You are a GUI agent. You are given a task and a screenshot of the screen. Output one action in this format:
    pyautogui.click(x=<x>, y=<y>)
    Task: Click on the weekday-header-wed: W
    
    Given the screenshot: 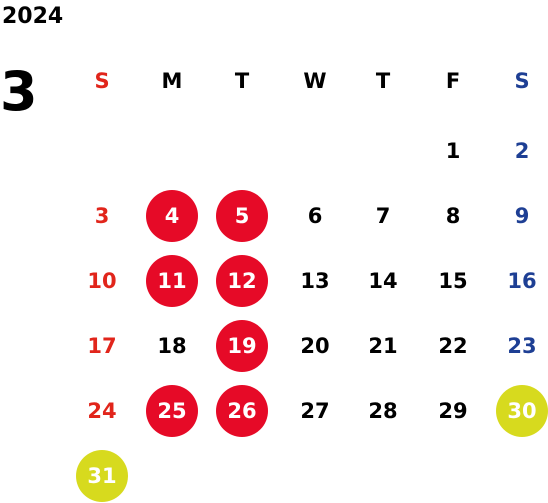 What is the action you would take?
    pyautogui.click(x=315, y=81)
    